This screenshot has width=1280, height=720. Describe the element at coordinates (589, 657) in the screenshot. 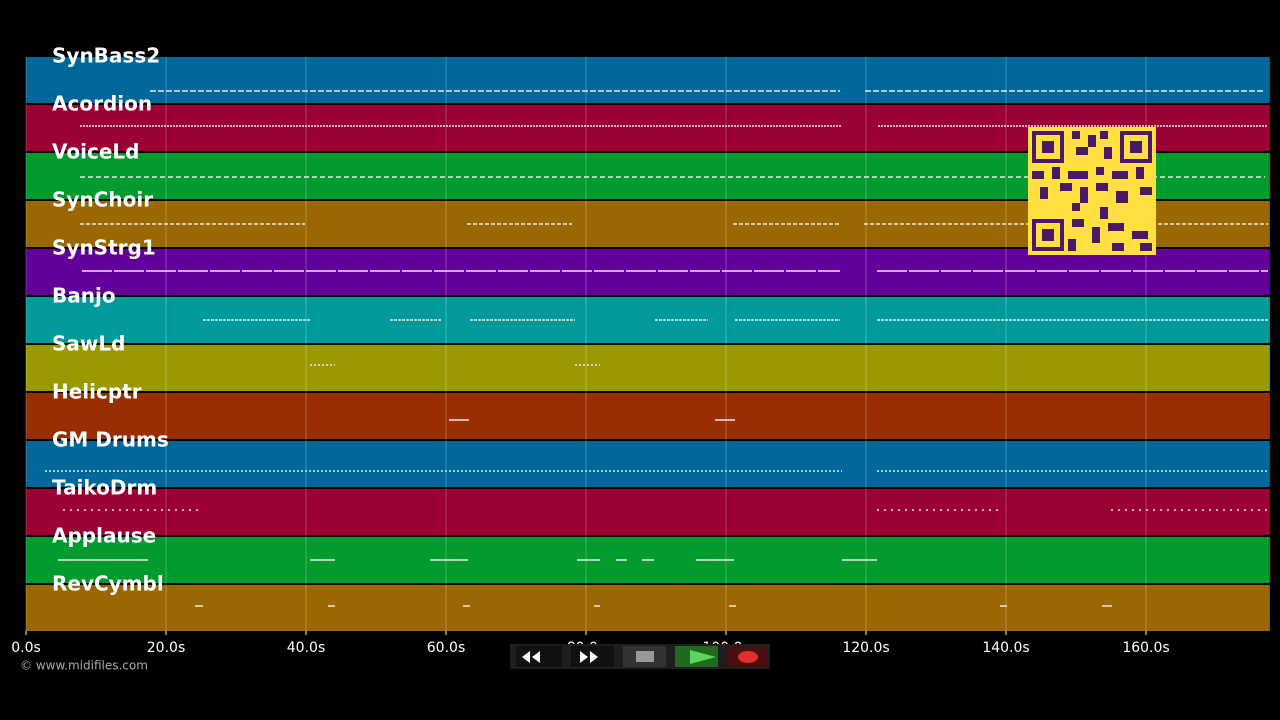

I see `fast-forward-icon` at that location.